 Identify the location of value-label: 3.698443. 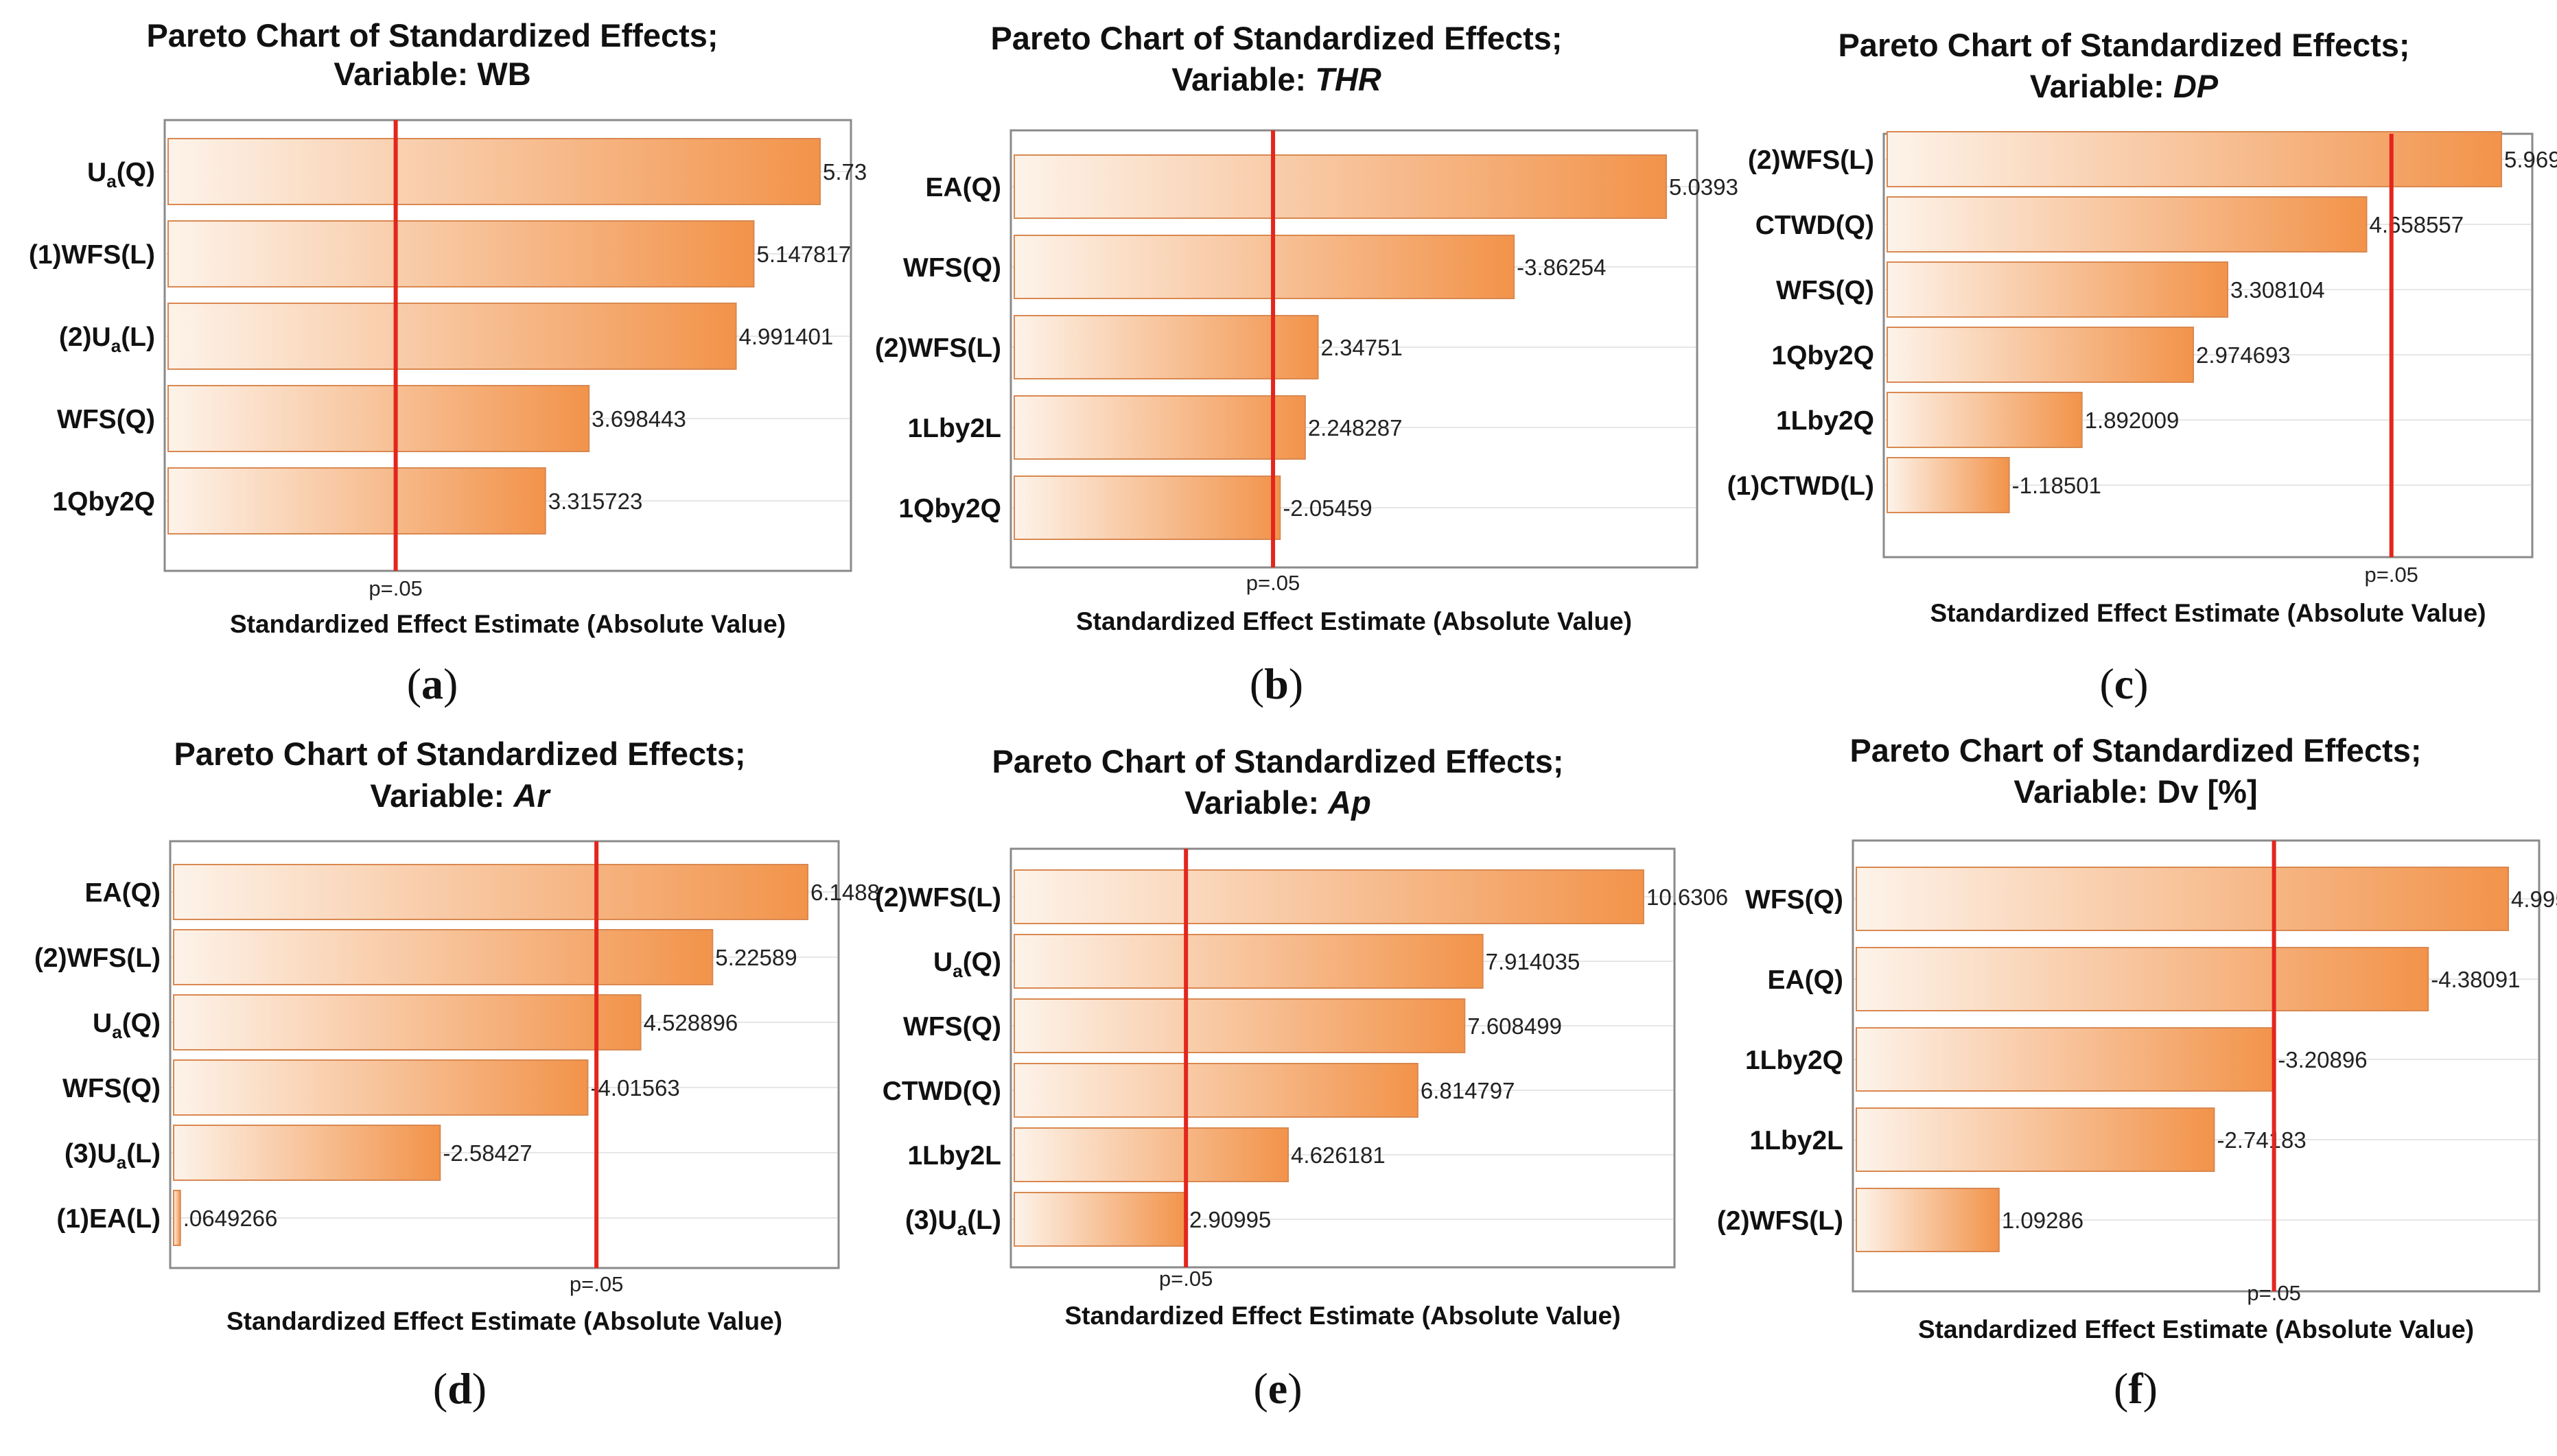
(639, 419).